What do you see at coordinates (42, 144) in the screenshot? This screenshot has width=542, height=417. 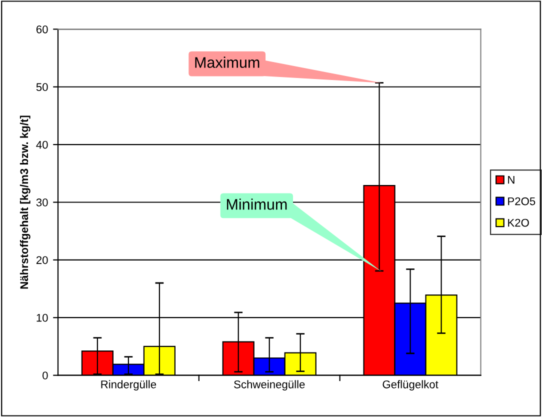 I see `y-tick-label: 40` at bounding box center [42, 144].